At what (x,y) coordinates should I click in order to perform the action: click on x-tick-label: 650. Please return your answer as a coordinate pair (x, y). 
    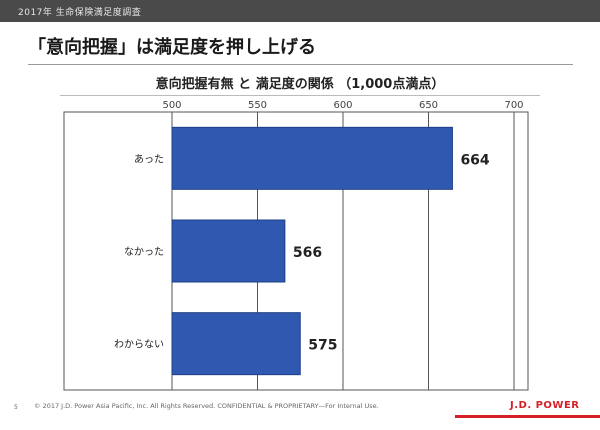
    Looking at the image, I should click on (428, 105).